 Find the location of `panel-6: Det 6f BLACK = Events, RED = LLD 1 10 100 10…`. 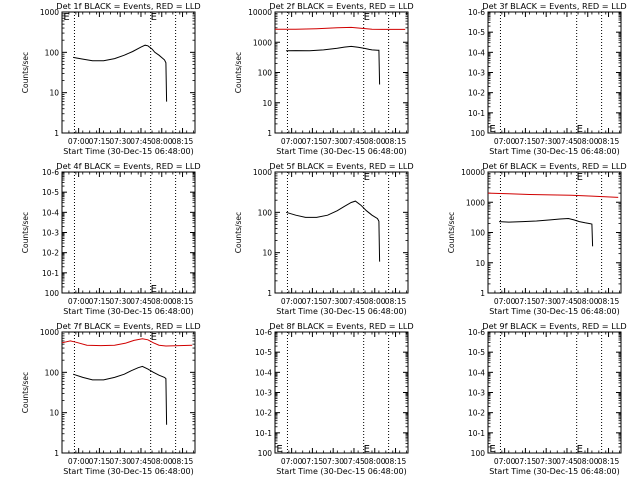

panel-6: Det 6f BLACK = Events, RED = LLD 1 10 100 10… is located at coordinates (537, 238).